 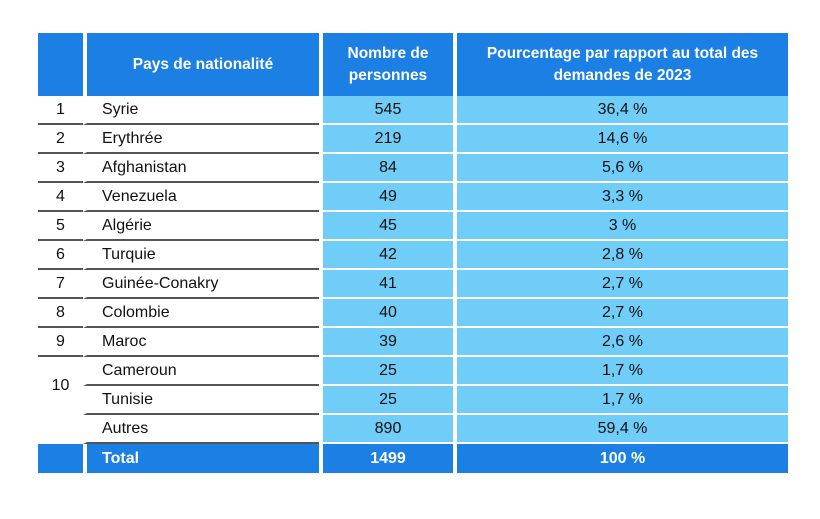 I want to click on table-row: 6 Turquie 42 2,8 %, so click(x=413, y=255).